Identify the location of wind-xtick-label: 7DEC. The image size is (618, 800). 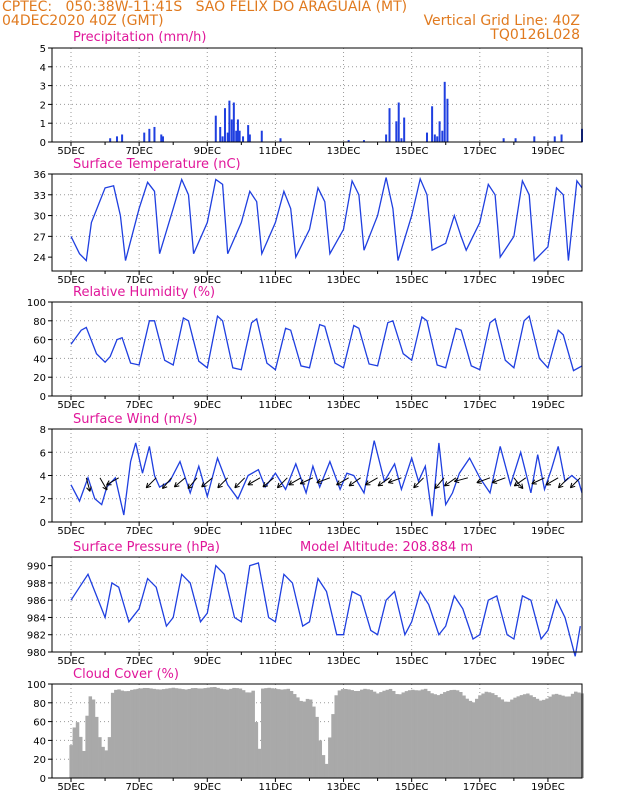
(138, 531).